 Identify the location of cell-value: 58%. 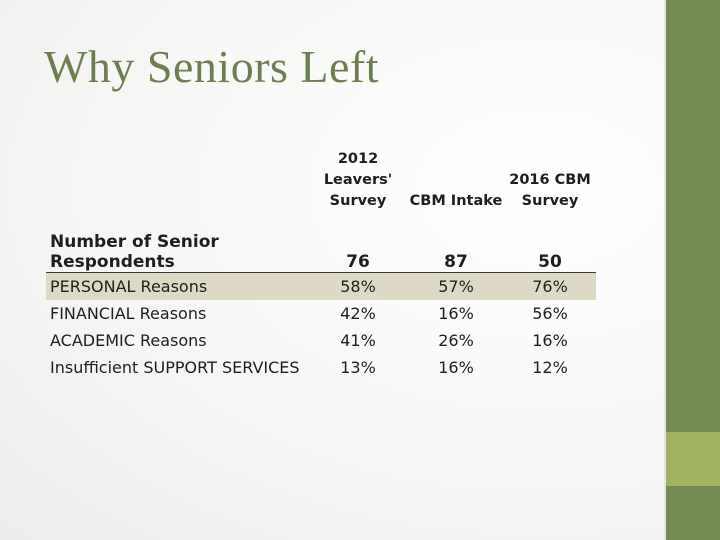
(358, 286).